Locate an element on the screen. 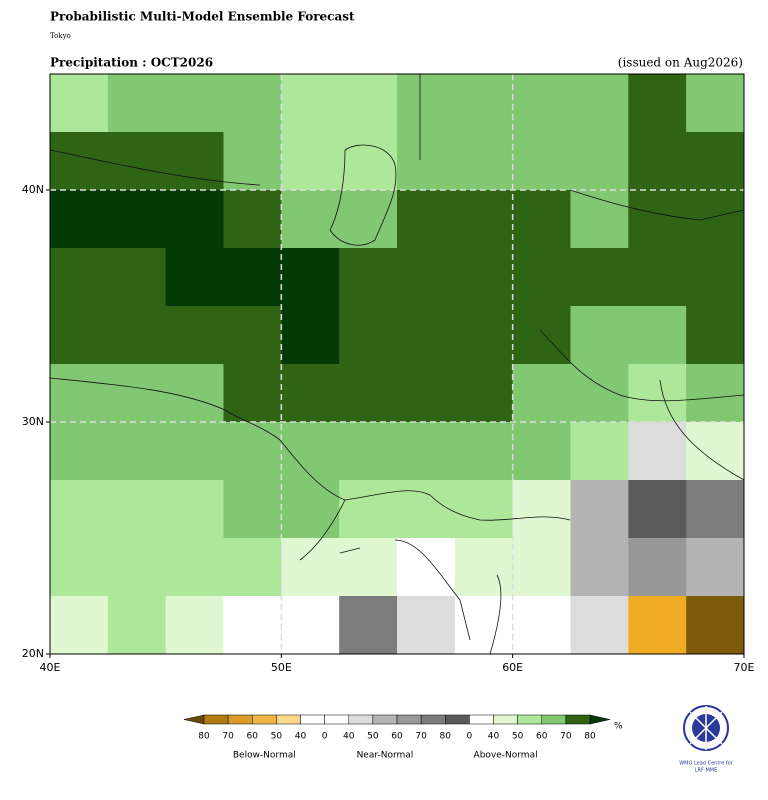 This screenshot has width=768, height=800. logo-text: LRF MME is located at coordinates (706, 771).